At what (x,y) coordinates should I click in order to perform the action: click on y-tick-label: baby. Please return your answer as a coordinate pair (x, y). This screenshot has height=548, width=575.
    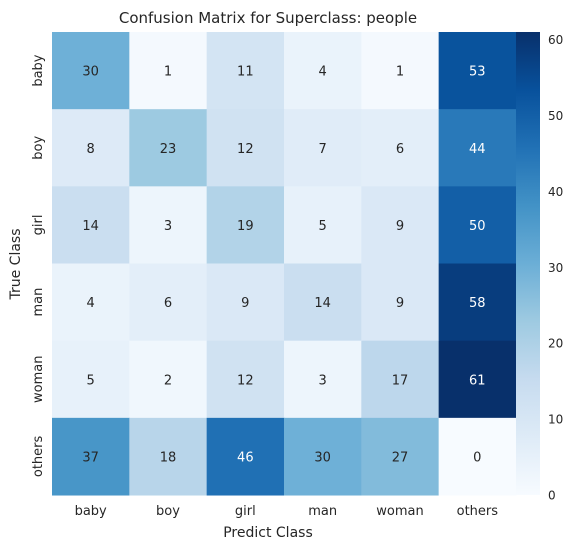
    Looking at the image, I should click on (38, 70).